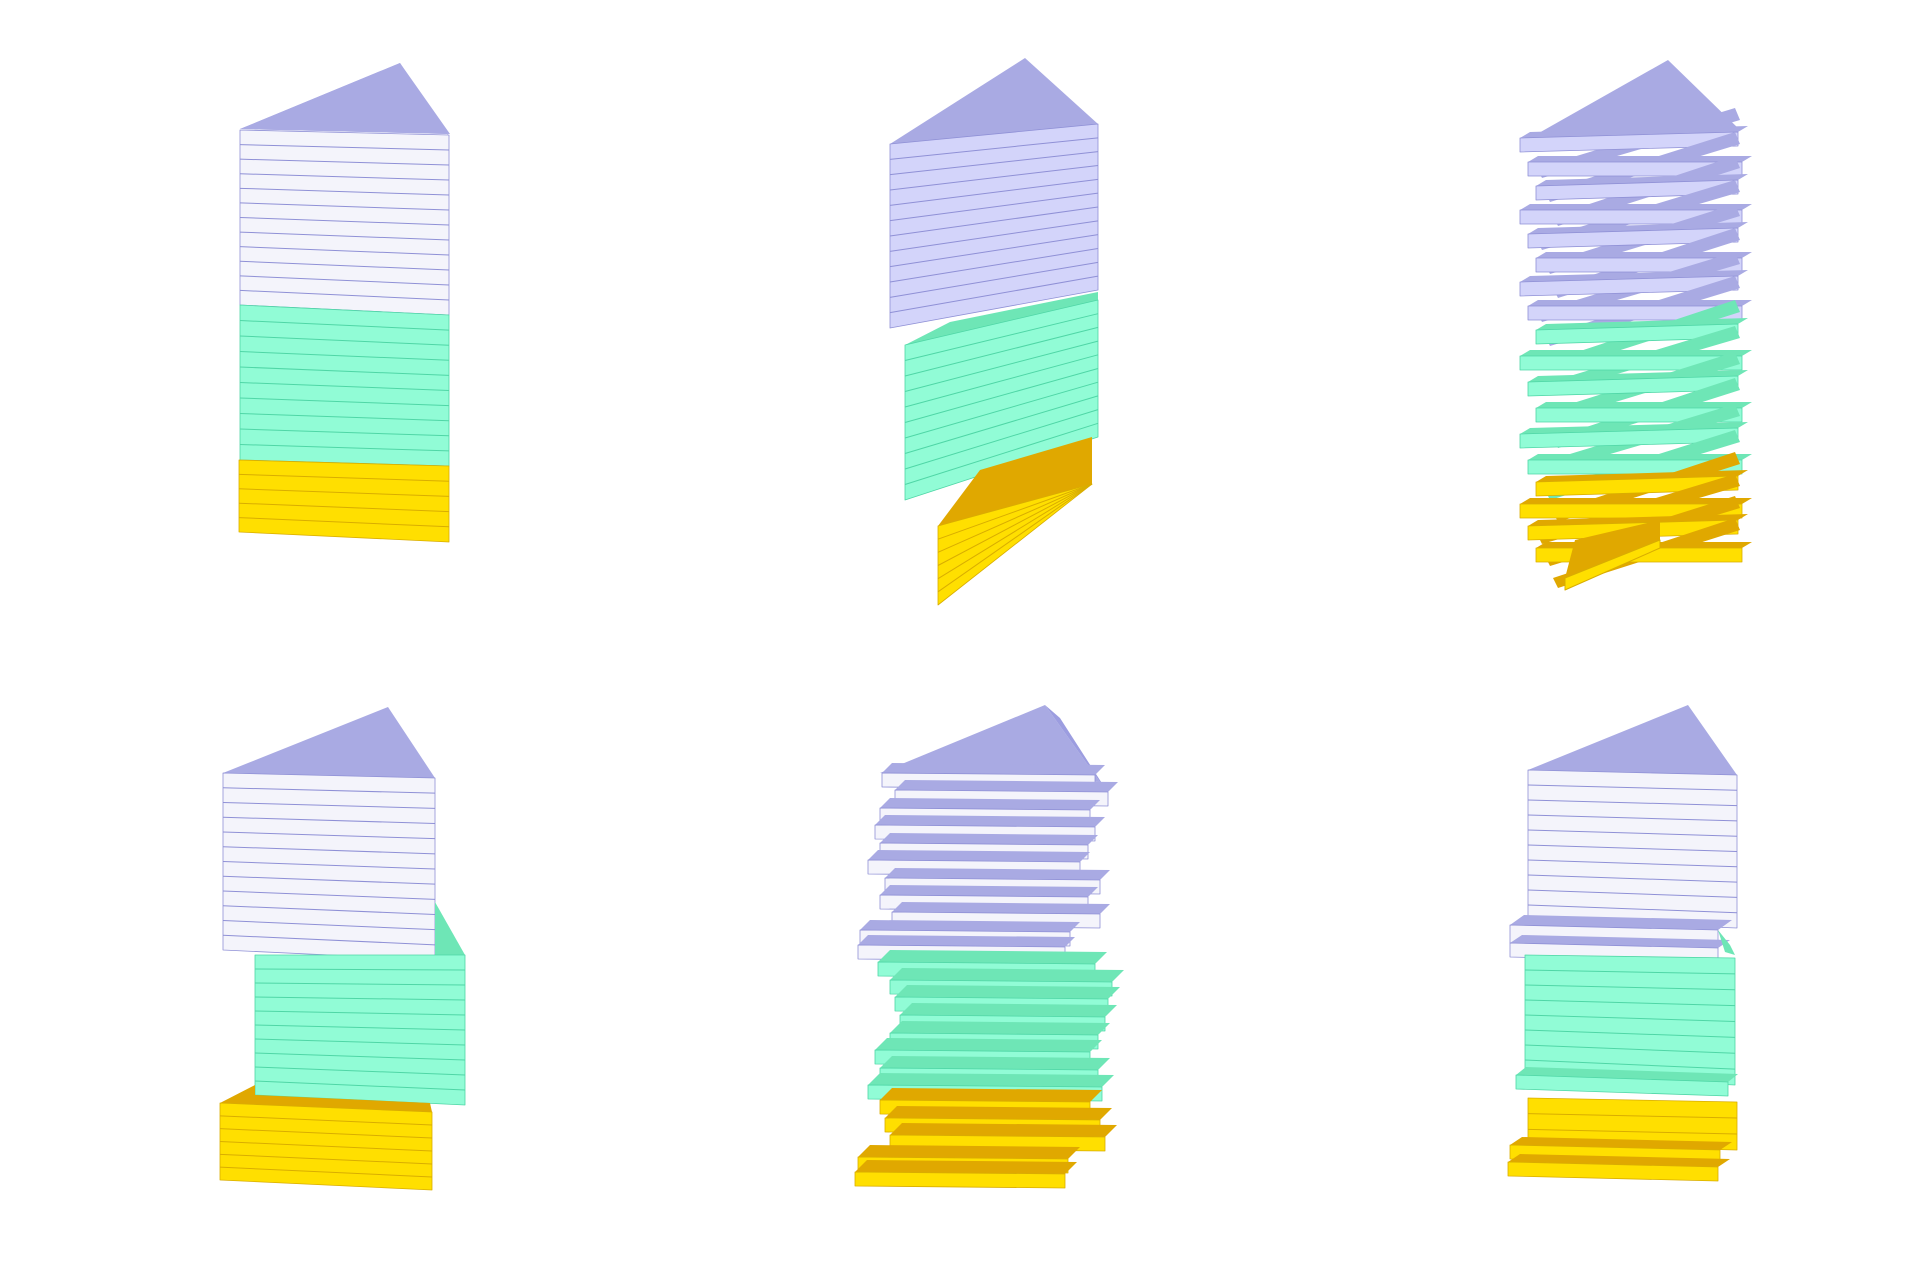 The width and height of the screenshot is (1915, 1277). I want to click on stack-aligned, so click(344, 303).